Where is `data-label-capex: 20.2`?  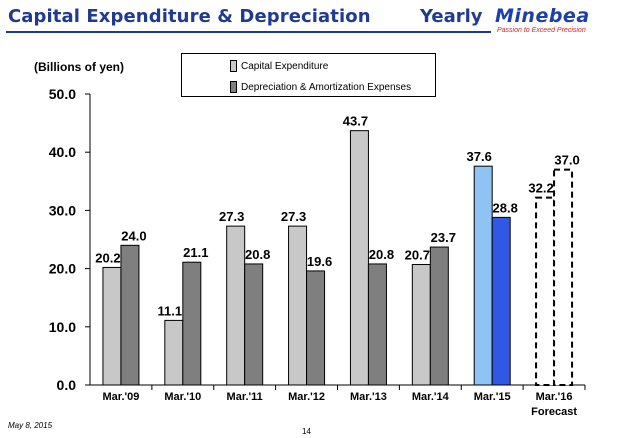 data-label-capex: 20.2 is located at coordinates (107, 257).